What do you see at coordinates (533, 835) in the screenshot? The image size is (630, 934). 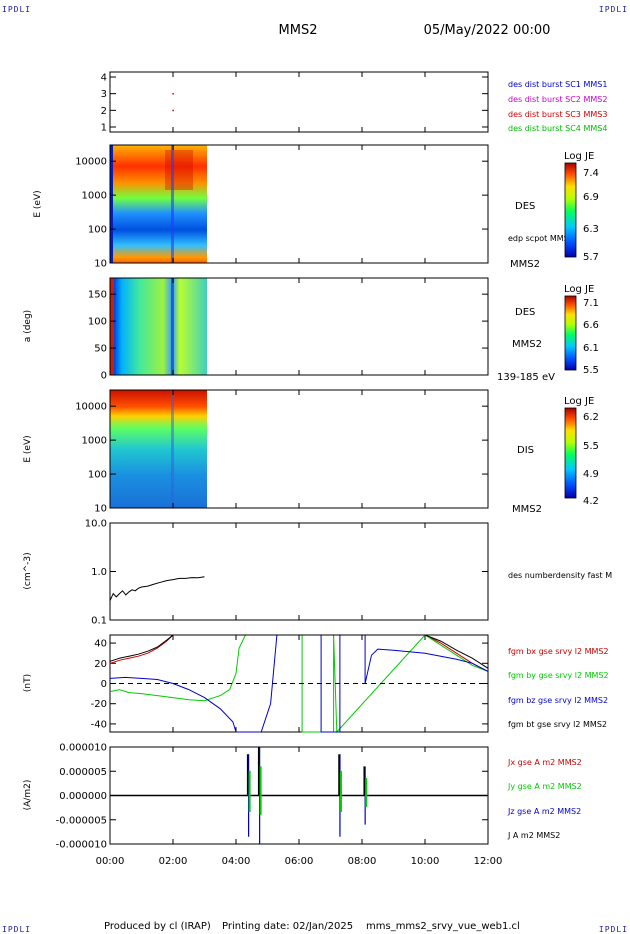 I see `legend-j: J A m2 MMS2` at bounding box center [533, 835].